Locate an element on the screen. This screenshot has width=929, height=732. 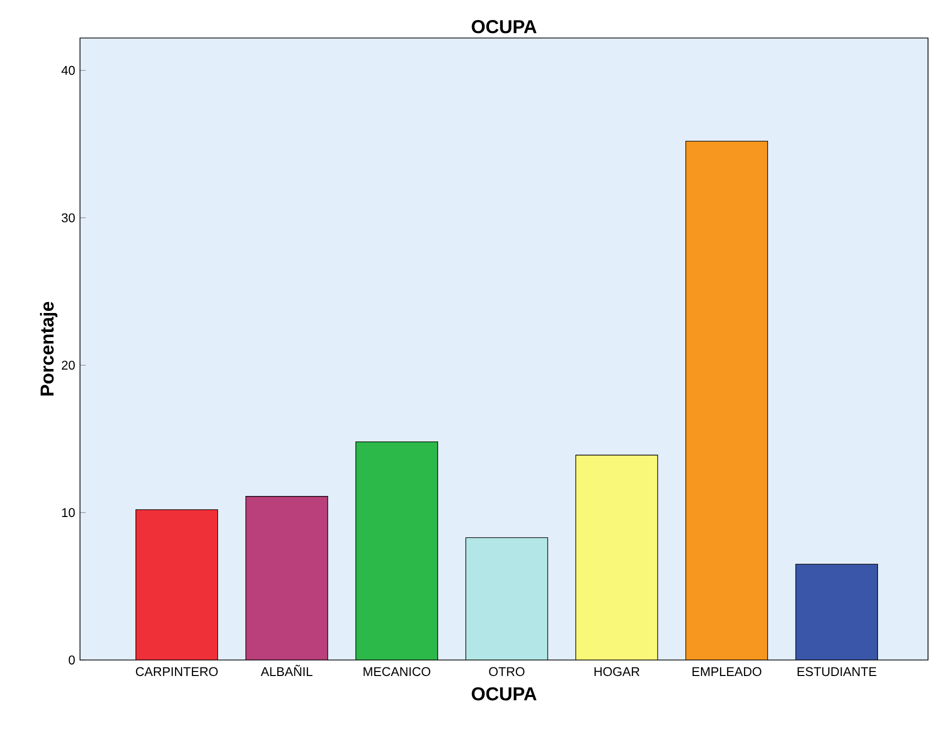
x-tick-label: HOGAR is located at coordinates (617, 671).